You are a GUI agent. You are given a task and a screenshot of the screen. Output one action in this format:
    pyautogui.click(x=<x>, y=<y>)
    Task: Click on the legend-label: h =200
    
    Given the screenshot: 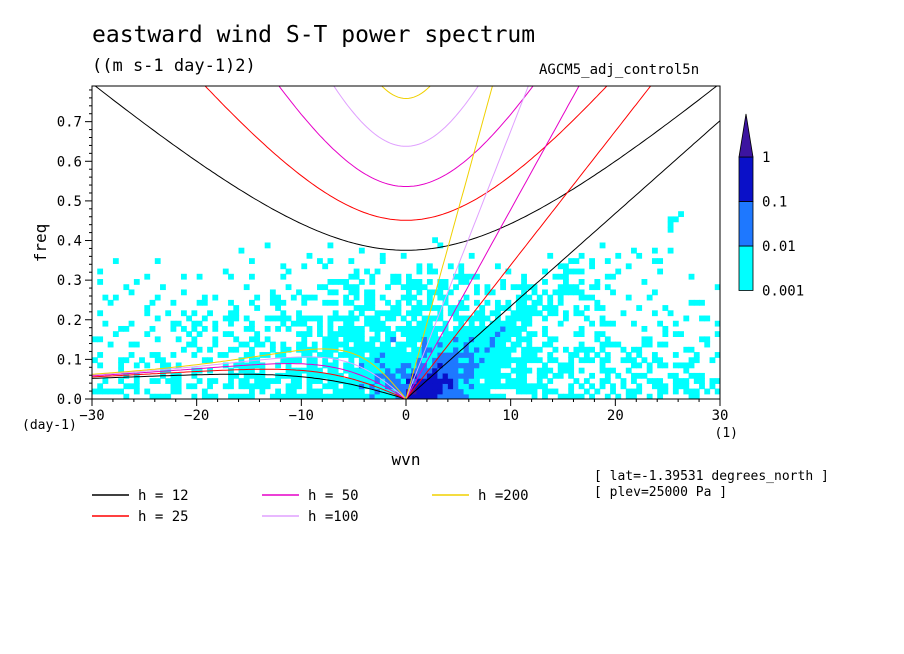 What is the action you would take?
    pyautogui.click(x=503, y=496)
    